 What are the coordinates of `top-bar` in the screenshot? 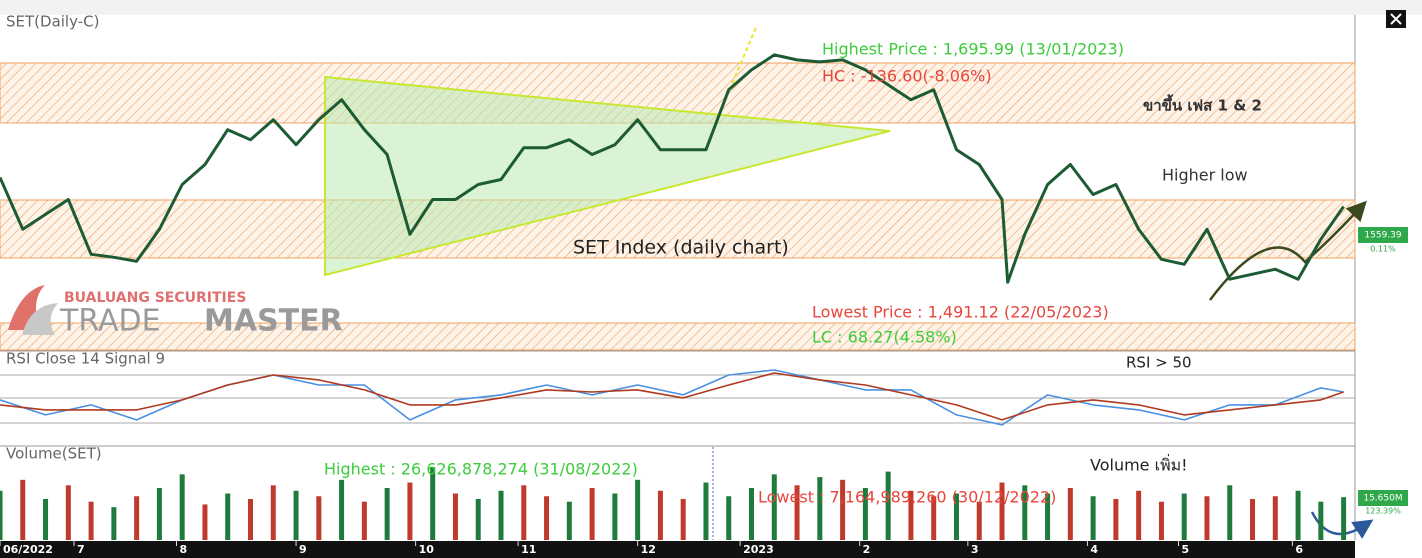 It's located at (711, 7).